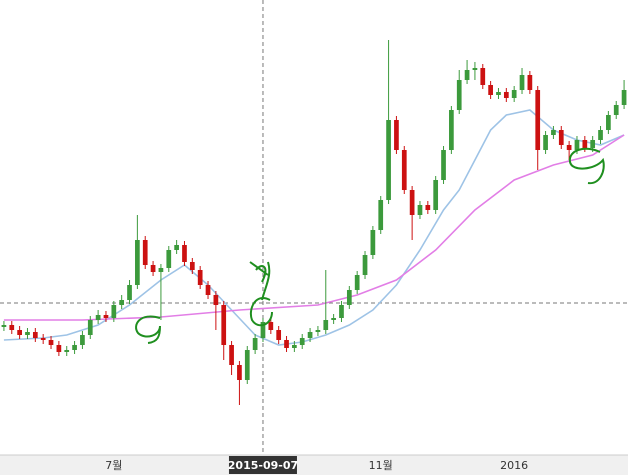  Describe the element at coordinates (514, 465) in the screenshot. I see `x-tick-label: 2016` at that location.